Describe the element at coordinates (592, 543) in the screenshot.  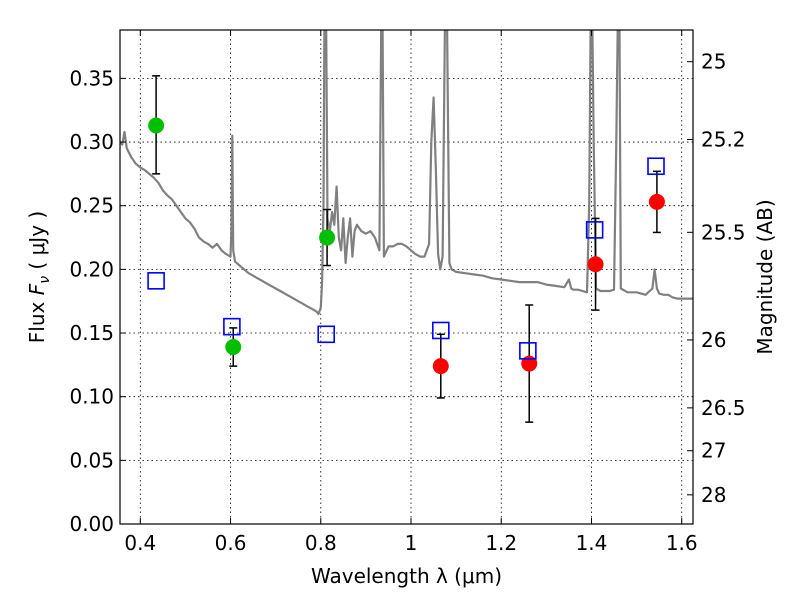
I see `x-tick-label: 1.4` at that location.